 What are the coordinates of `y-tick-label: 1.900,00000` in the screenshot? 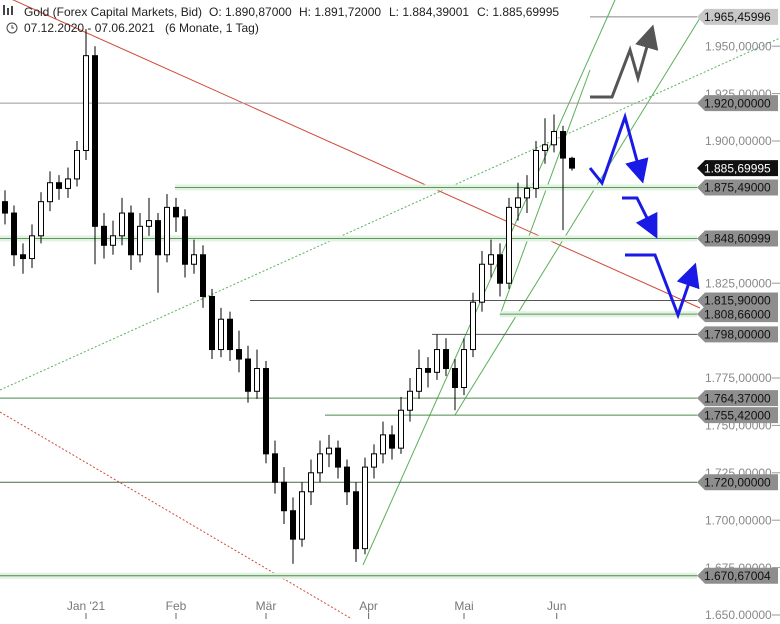 It's located at (738, 141).